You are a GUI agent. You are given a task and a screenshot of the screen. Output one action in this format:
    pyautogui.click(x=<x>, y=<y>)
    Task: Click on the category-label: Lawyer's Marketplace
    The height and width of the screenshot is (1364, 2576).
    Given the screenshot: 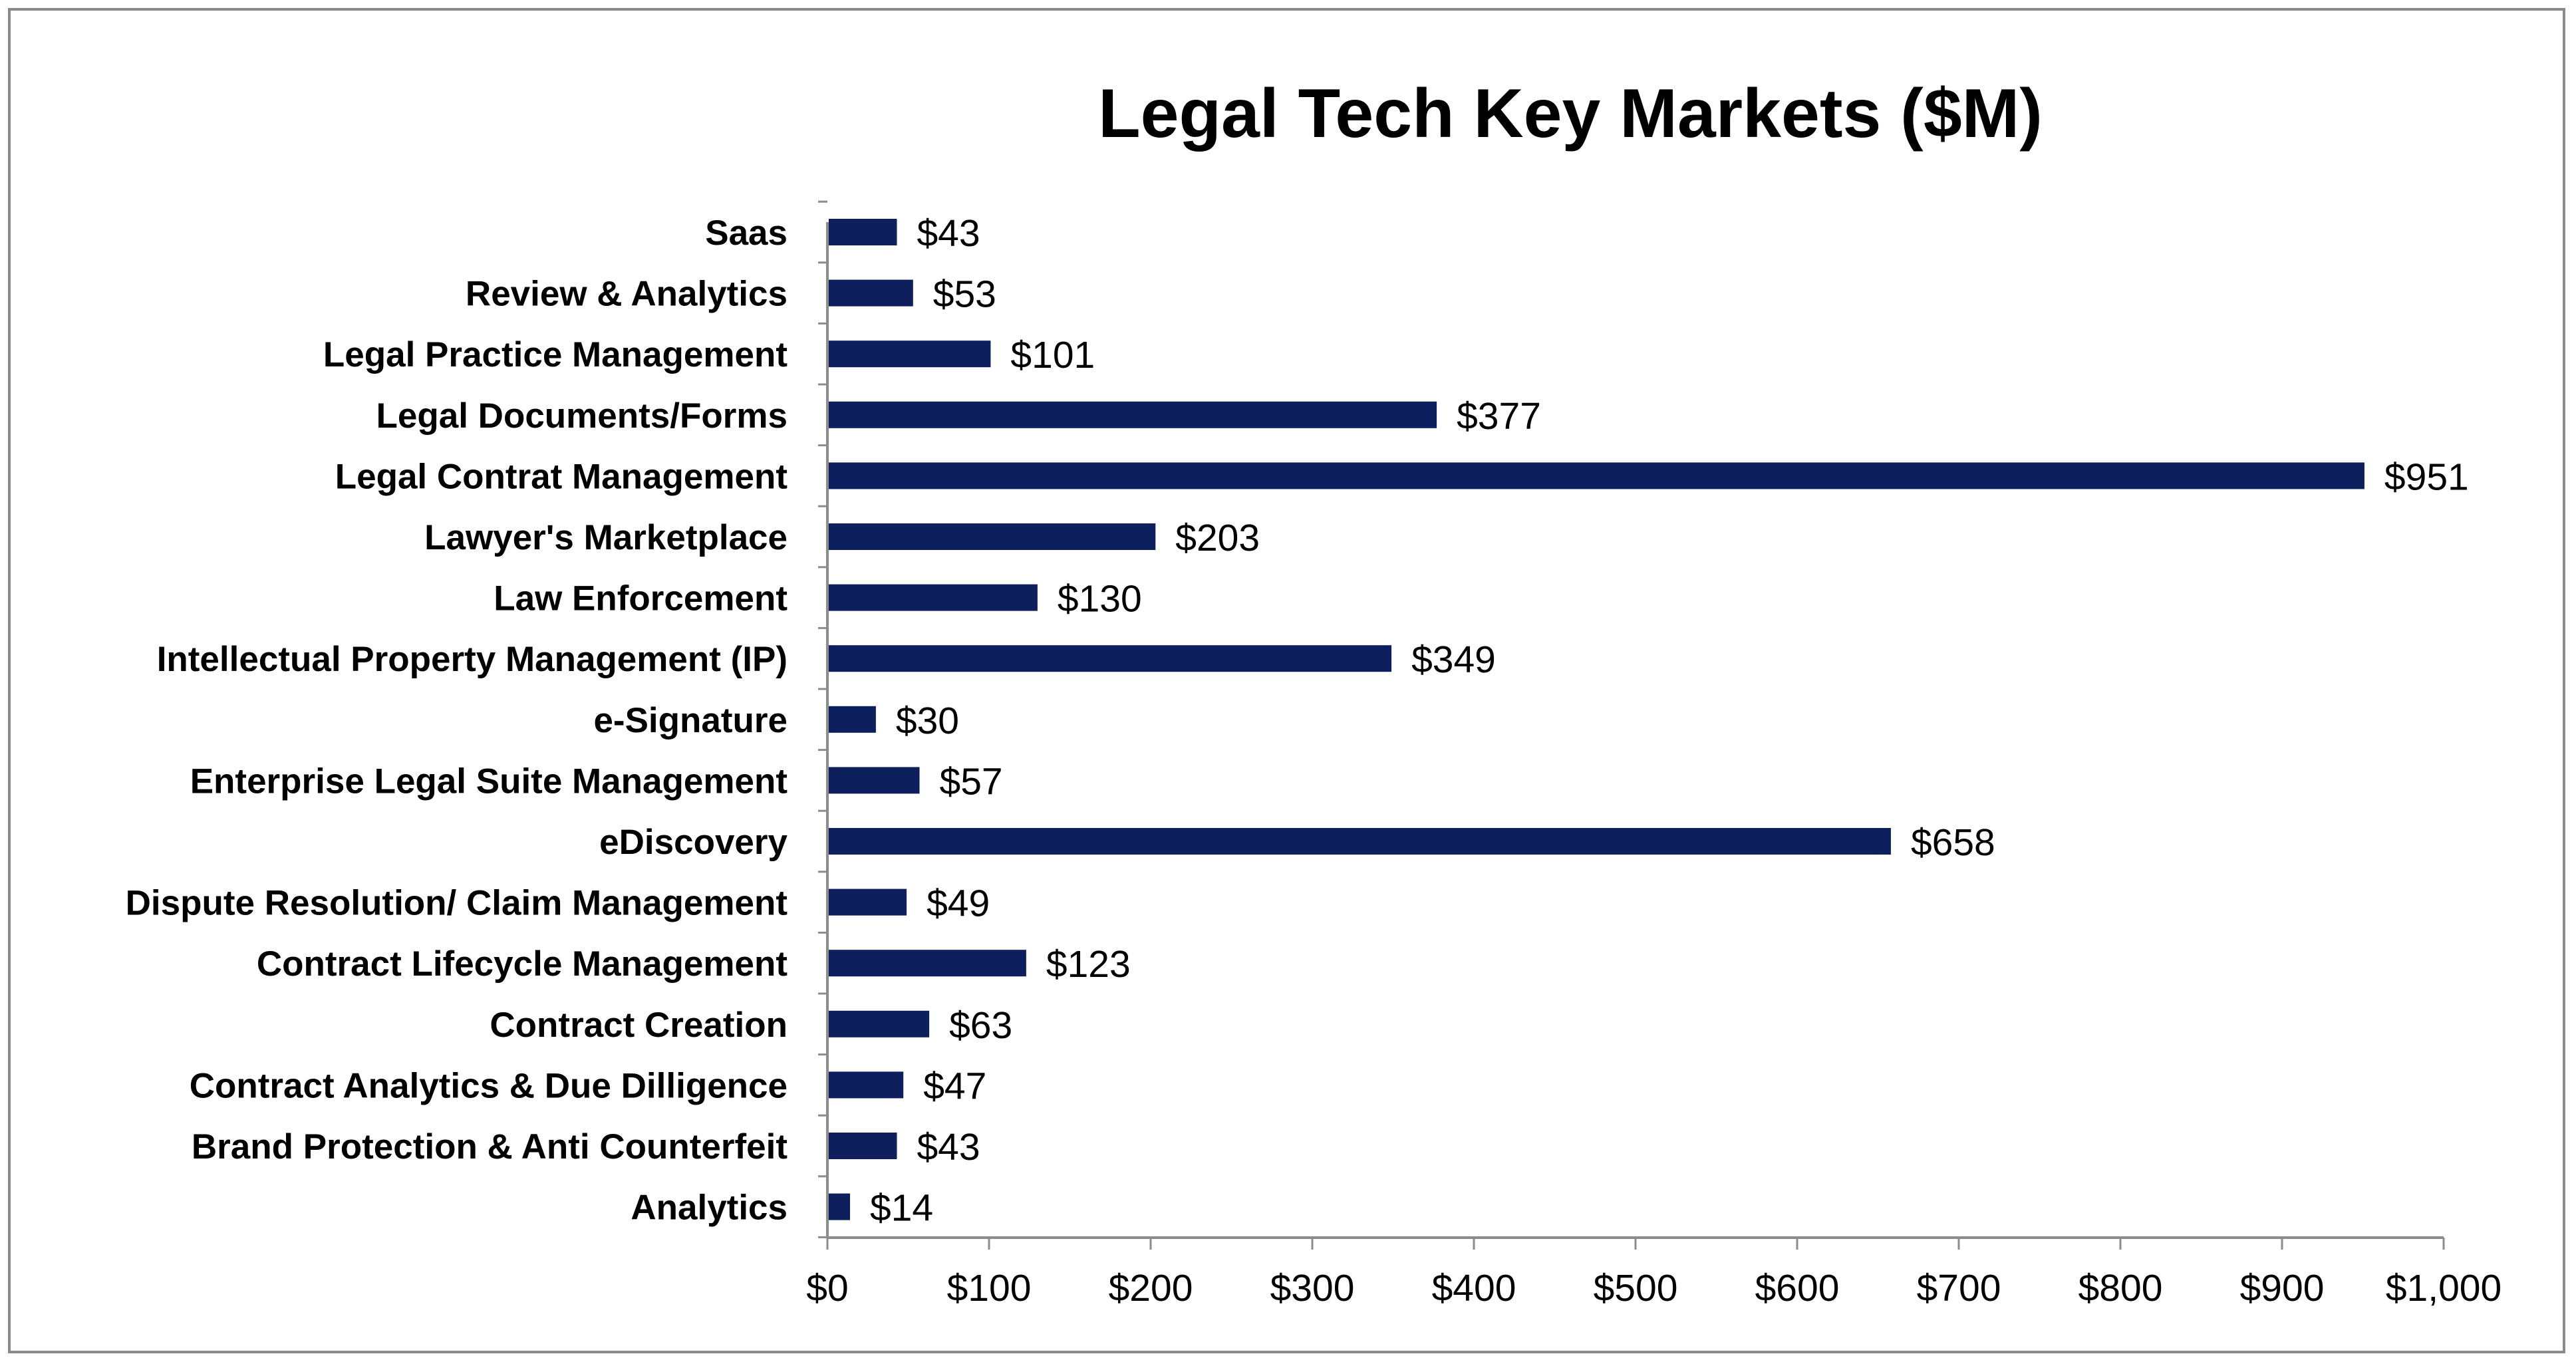 What is the action you would take?
    pyautogui.click(x=605, y=537)
    